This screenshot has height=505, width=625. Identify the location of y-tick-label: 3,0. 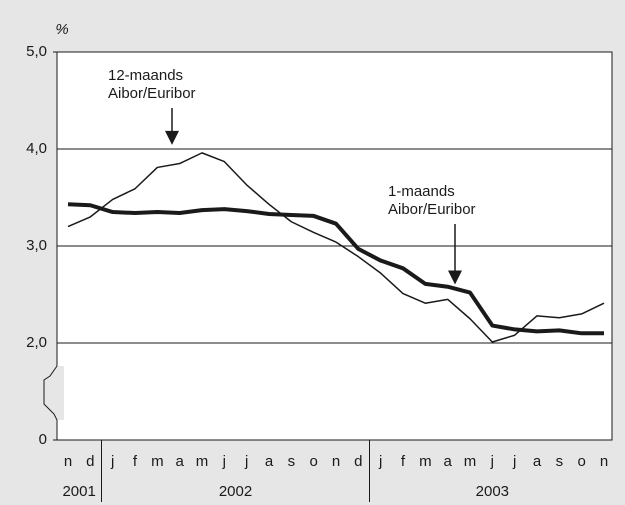
(36, 245).